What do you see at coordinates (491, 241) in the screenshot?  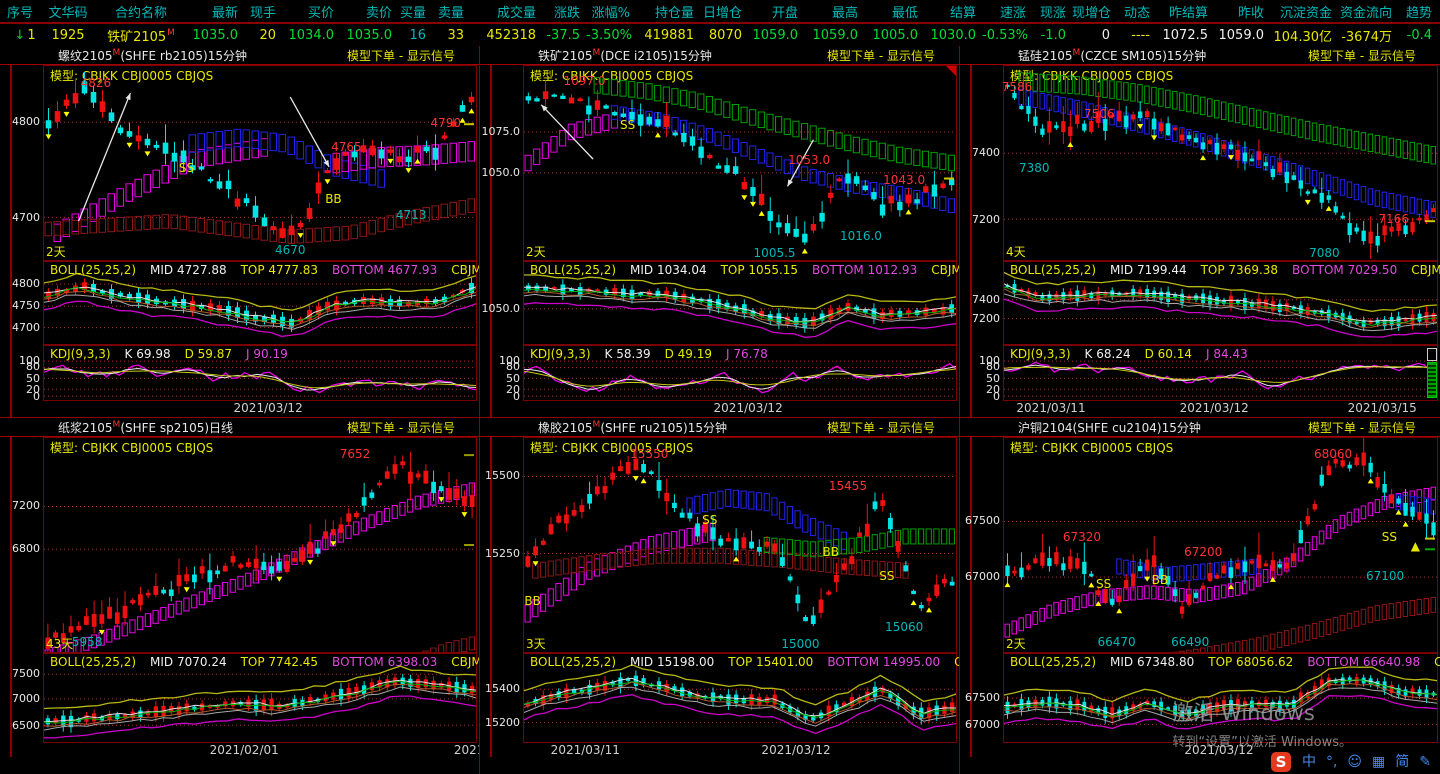 I see `panel-left-rule` at bounding box center [491, 241].